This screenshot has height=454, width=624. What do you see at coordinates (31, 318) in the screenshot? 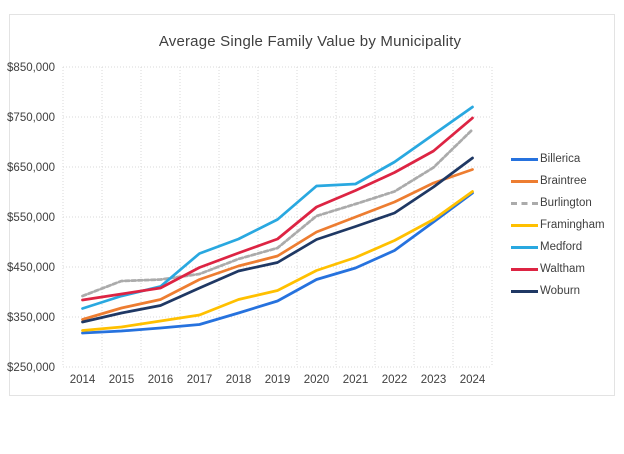
I see `y-axis-tick-label: $350,000` at bounding box center [31, 318].